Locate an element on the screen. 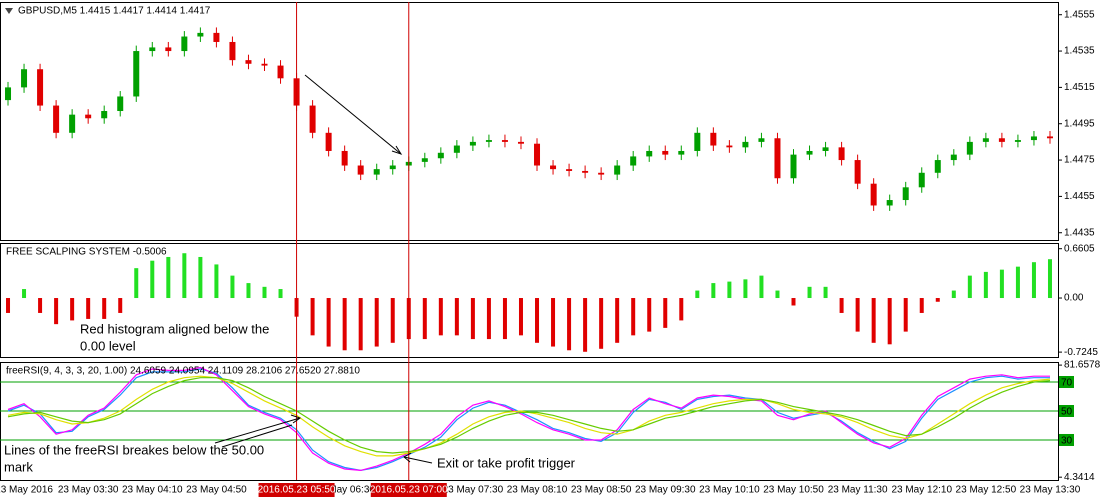  x-tick-label: 23 May 03:30 is located at coordinates (88, 490).